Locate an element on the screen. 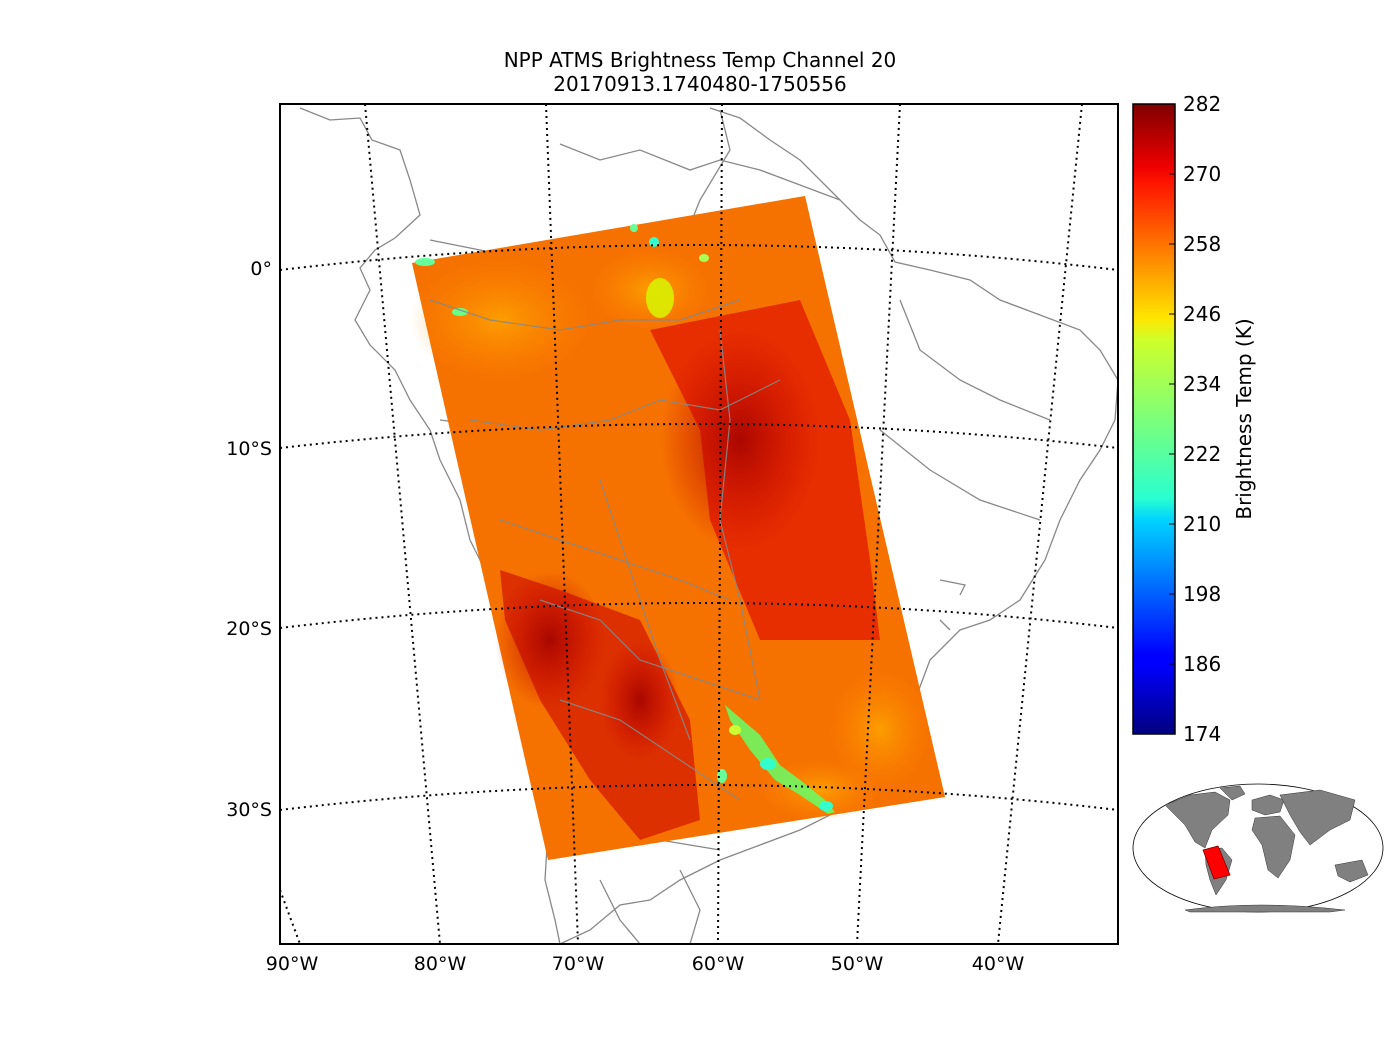 The height and width of the screenshot is (1050, 1400). colorbar-tick-label: 186 is located at coordinates (1202, 664).